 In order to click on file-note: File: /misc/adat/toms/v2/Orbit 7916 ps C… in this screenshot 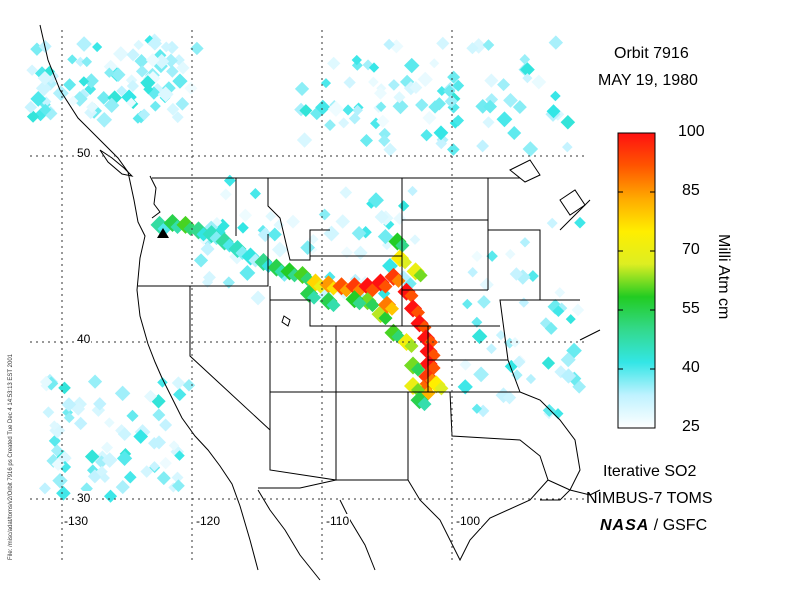, I will do `click(11, 457)`.